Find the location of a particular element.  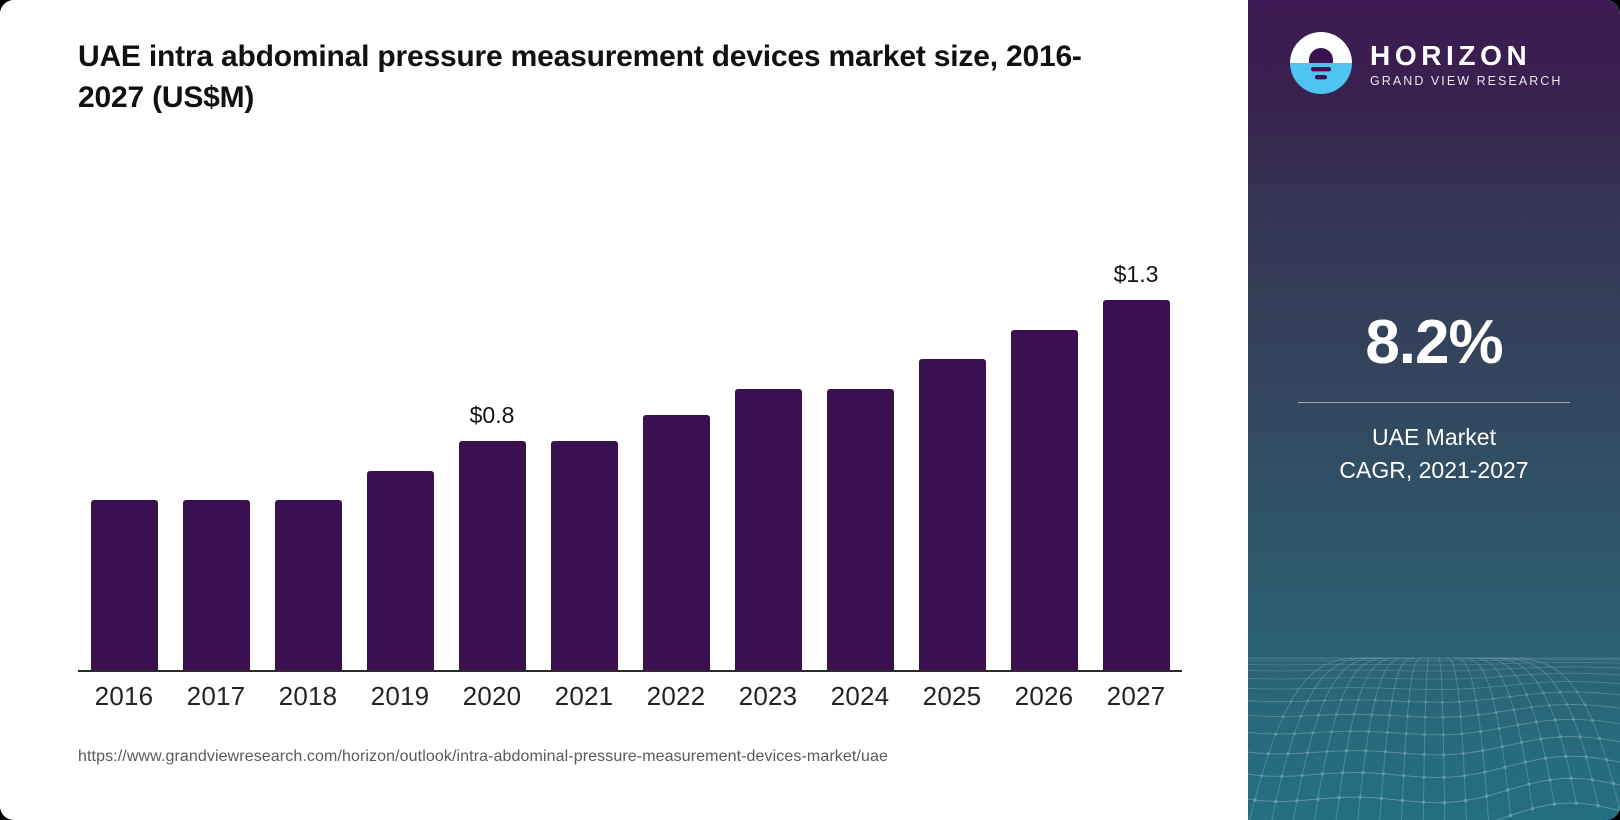

cagr-value: 8.2% is located at coordinates (1434, 342).